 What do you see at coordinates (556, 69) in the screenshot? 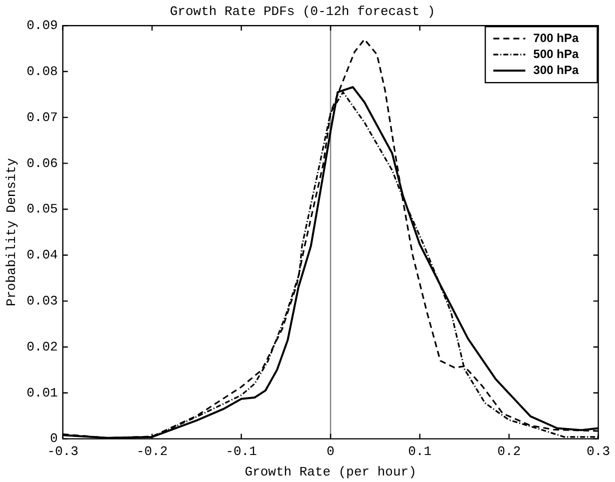
I see `legend-label: 300 hPa` at bounding box center [556, 69].